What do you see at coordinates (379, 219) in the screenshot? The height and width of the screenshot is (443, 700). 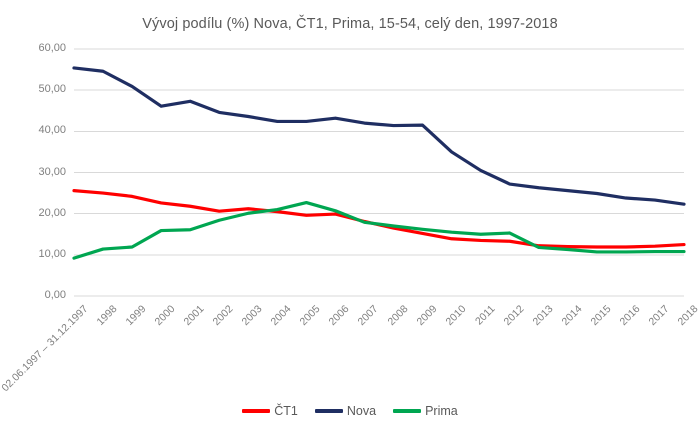 I see `series-line--t1` at bounding box center [379, 219].